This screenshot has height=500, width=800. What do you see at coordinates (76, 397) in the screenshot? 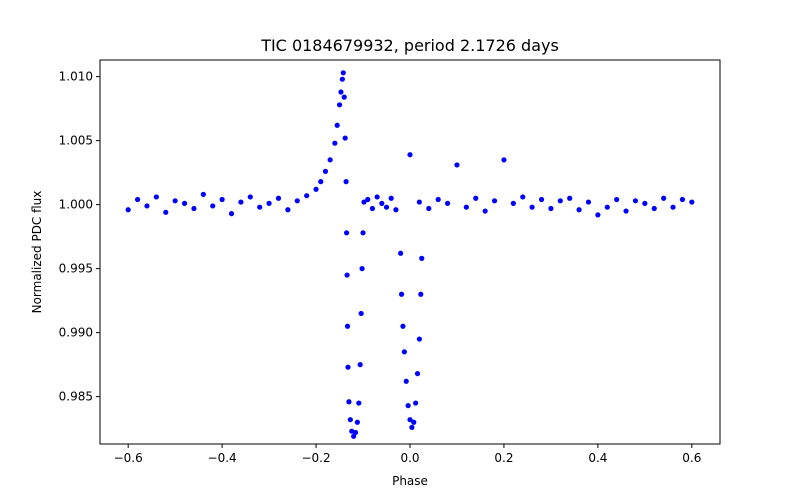
I see `y-tick-label: 0.985` at bounding box center [76, 397].